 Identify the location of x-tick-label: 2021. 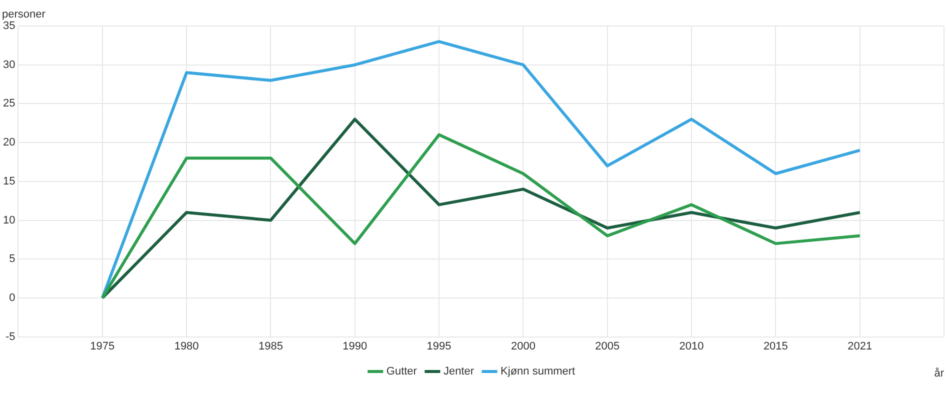
(860, 346).